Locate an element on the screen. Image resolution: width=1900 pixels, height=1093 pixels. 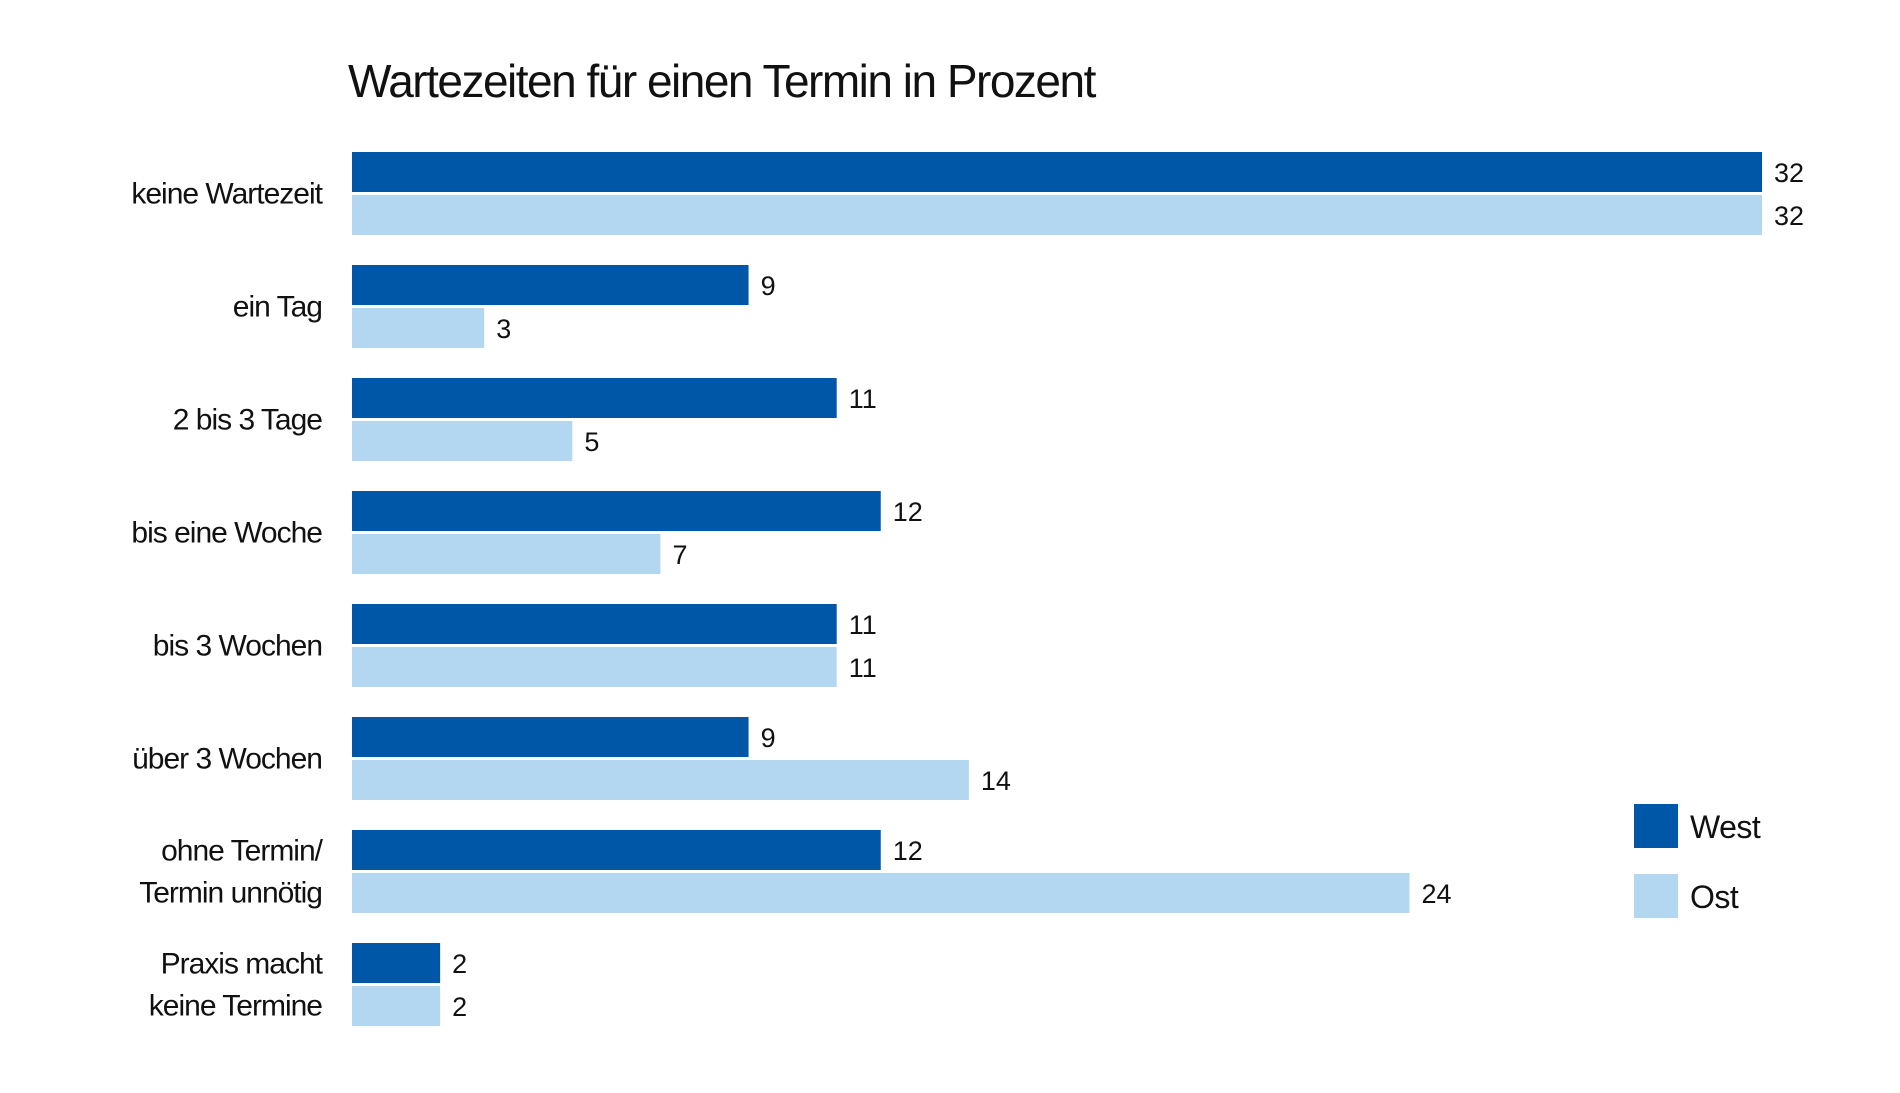
category-label: Termin unnötig is located at coordinates (230, 893).